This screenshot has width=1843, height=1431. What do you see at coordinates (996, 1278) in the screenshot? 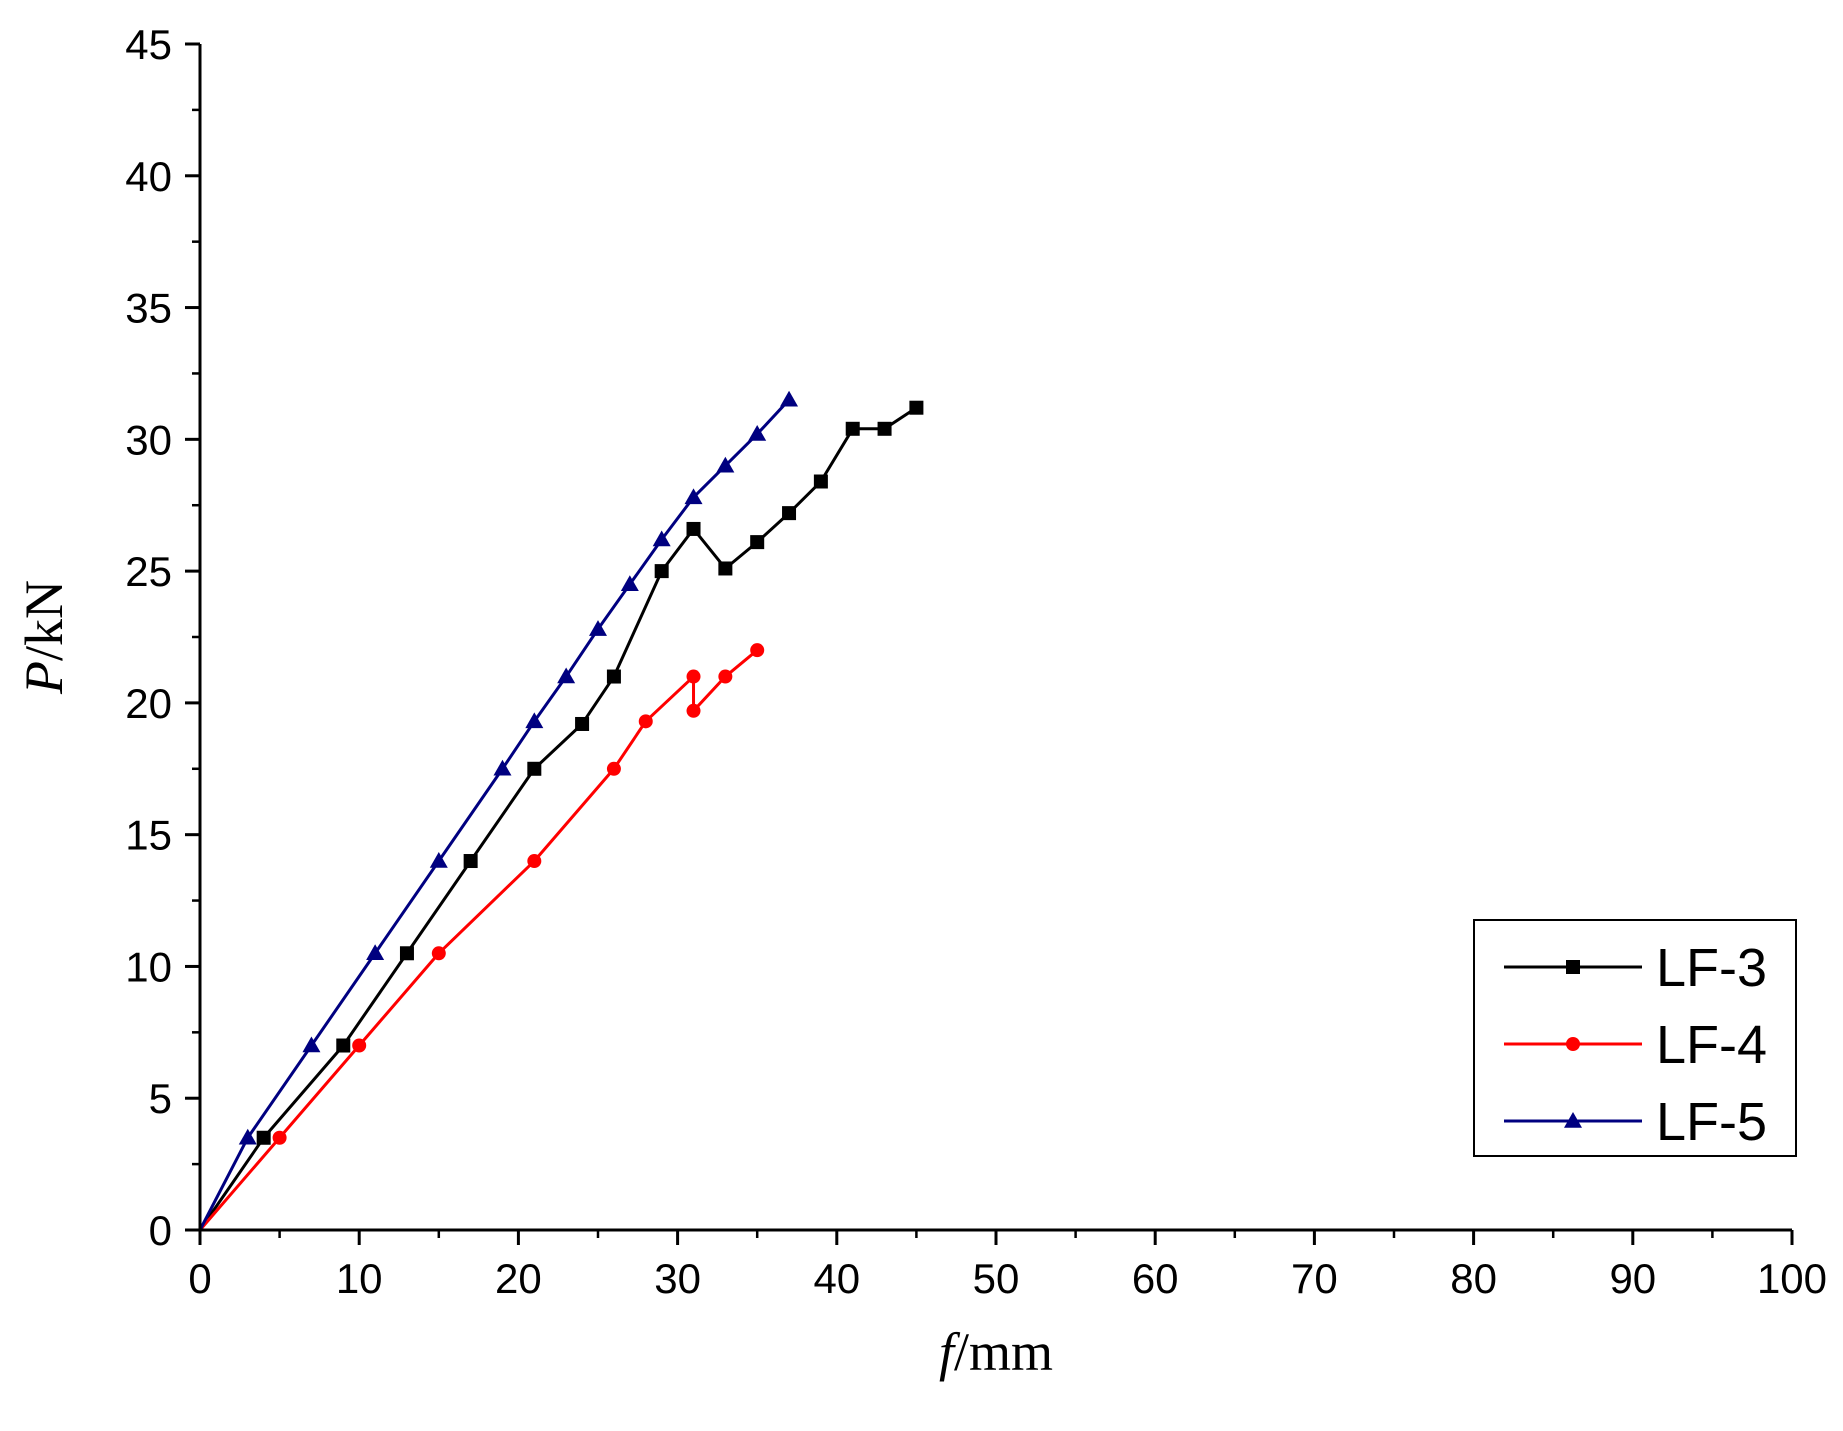
I see `x-tick-label: 50` at bounding box center [996, 1278].